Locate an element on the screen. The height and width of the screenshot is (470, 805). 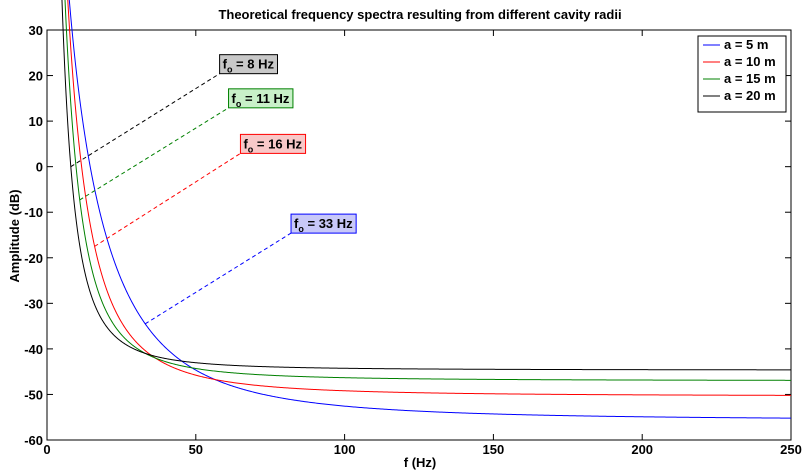
annotation-label: fo = 8 Hz is located at coordinates (249, 66).